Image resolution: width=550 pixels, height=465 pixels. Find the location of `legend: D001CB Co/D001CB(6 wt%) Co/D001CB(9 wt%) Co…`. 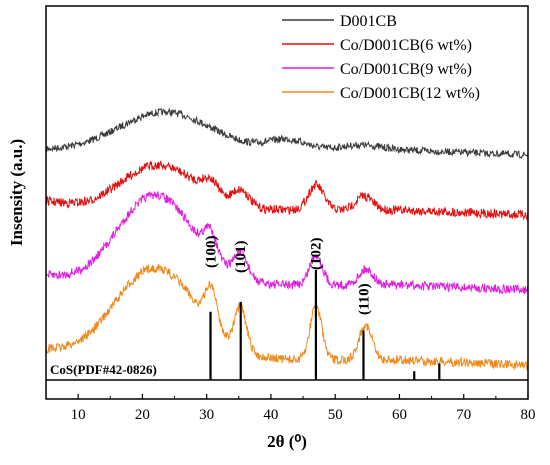

legend: D001CB Co/D001CB(6 wt%) Co/D001CB(9 wt%) Co… is located at coordinates (381, 57).